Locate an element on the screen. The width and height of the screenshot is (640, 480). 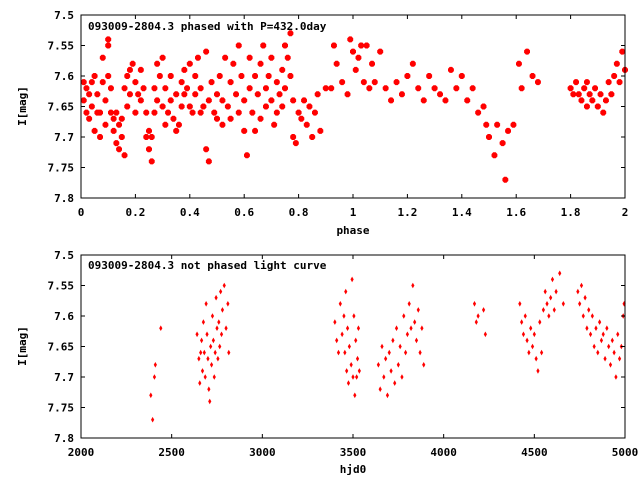
phased-y-tick-label: 7.55 is located at coordinates (61, 46).